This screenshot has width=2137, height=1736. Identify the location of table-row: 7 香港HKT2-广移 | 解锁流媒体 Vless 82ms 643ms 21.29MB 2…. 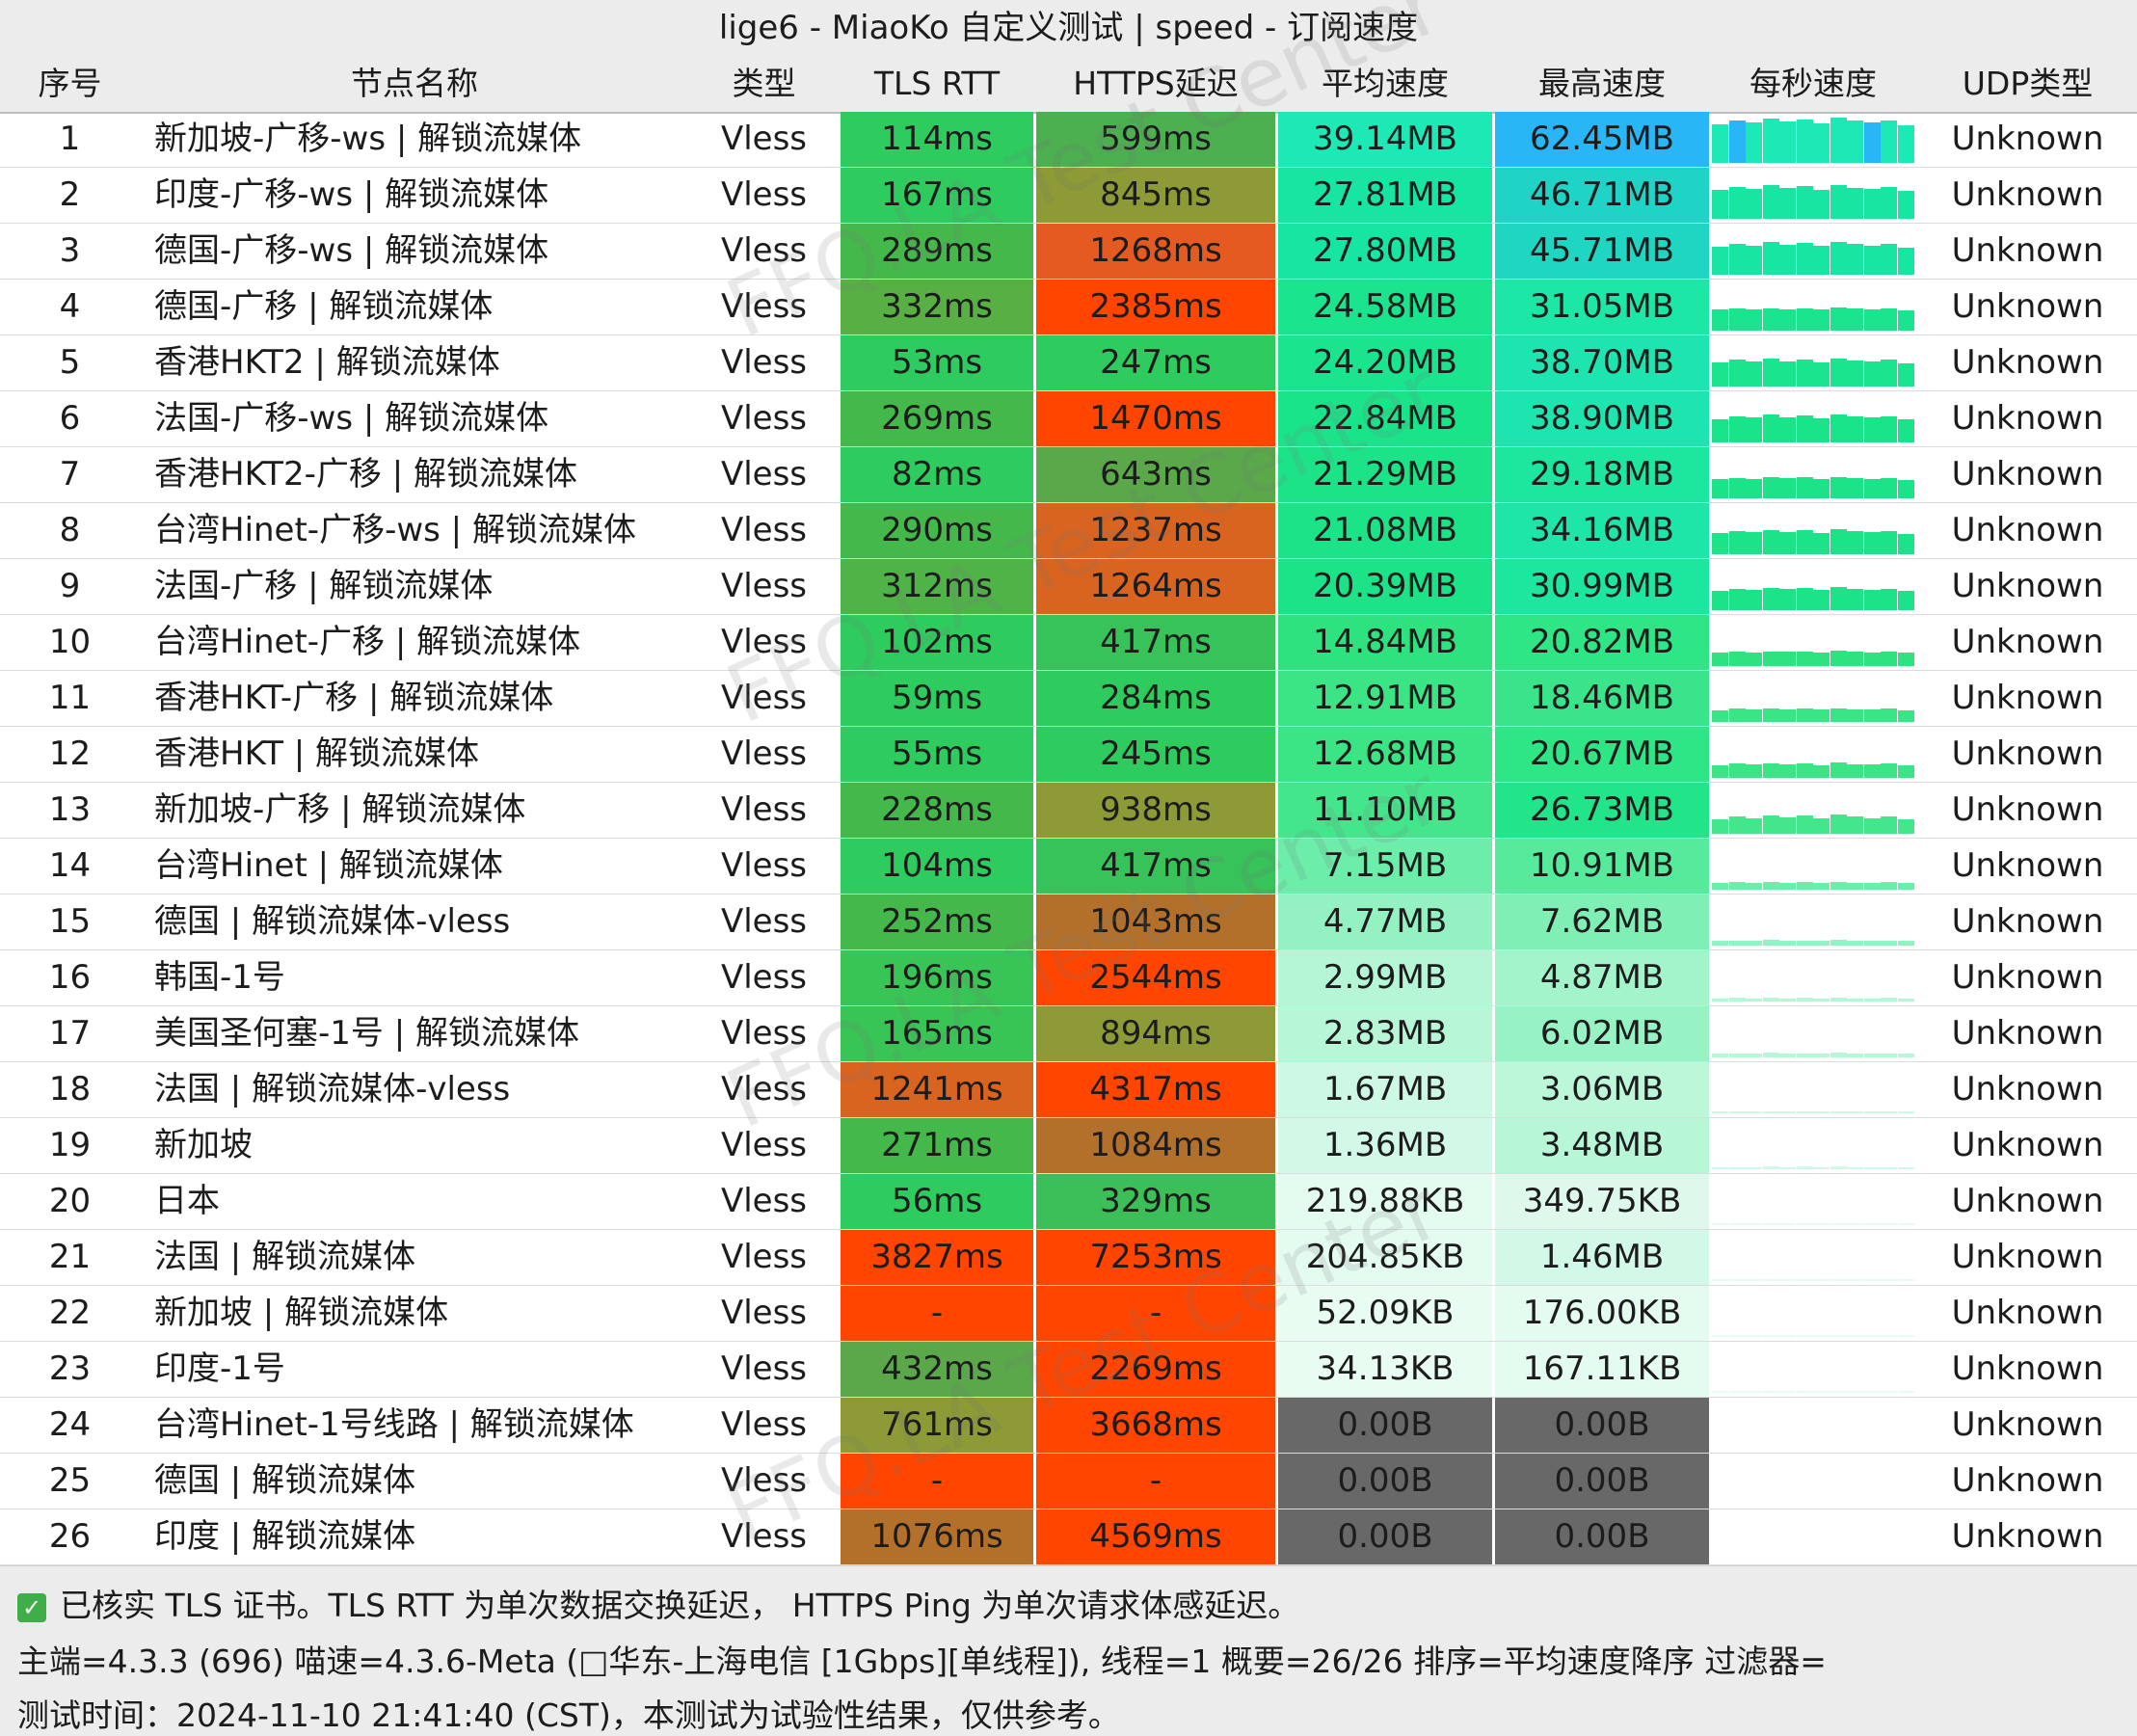
(1068, 475).